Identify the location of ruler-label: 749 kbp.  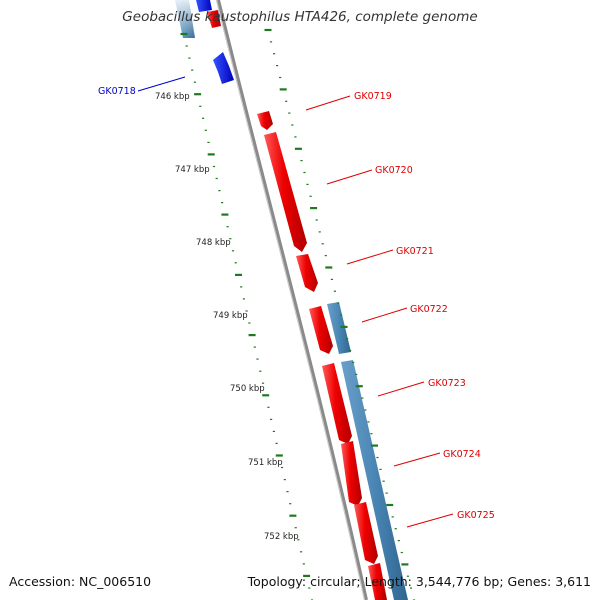
(230, 316).